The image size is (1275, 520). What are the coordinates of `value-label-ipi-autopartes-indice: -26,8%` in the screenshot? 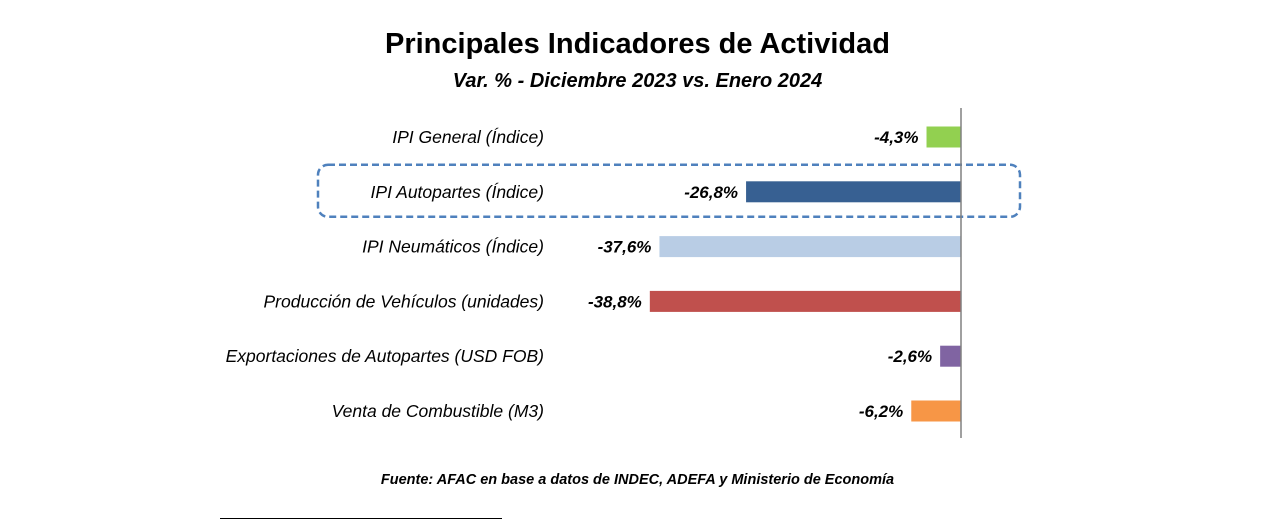 It's located at (711, 192).